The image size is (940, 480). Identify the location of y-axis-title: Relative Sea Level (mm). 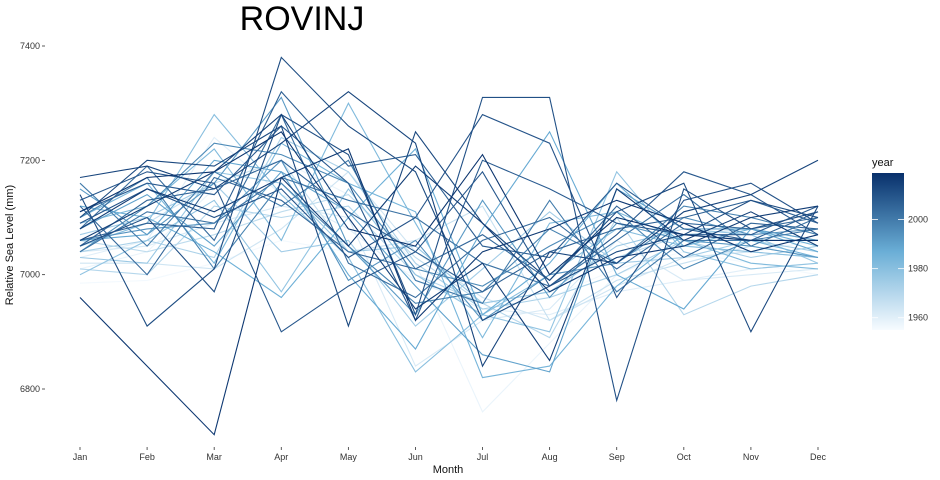
(10, 245).